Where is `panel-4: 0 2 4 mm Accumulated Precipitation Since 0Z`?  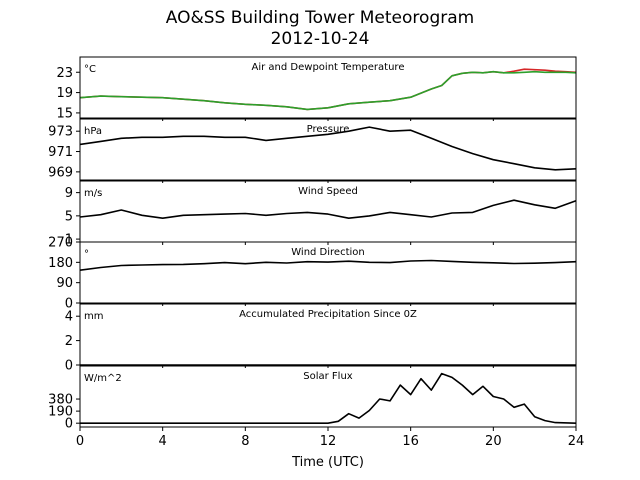
panel-4: 0 2 4 mm Accumulated Precipitation Since 0Z is located at coordinates (321, 338).